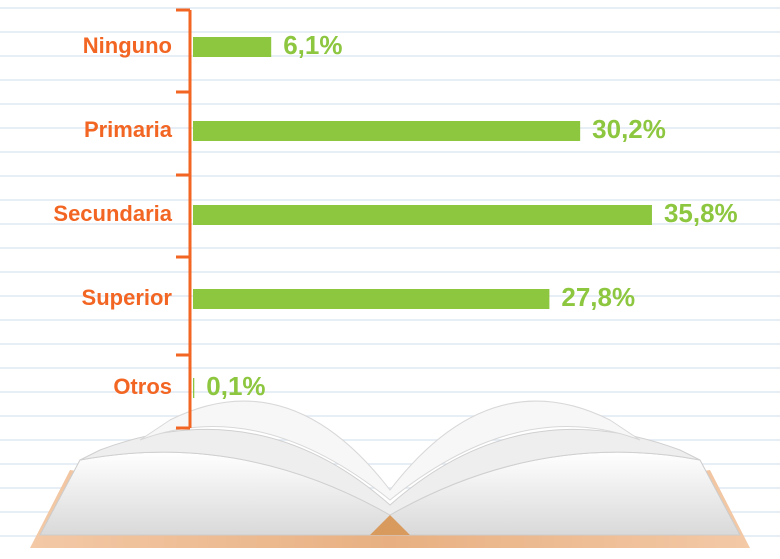 The width and height of the screenshot is (780, 559). I want to click on category-label: Primaria, so click(128, 129).